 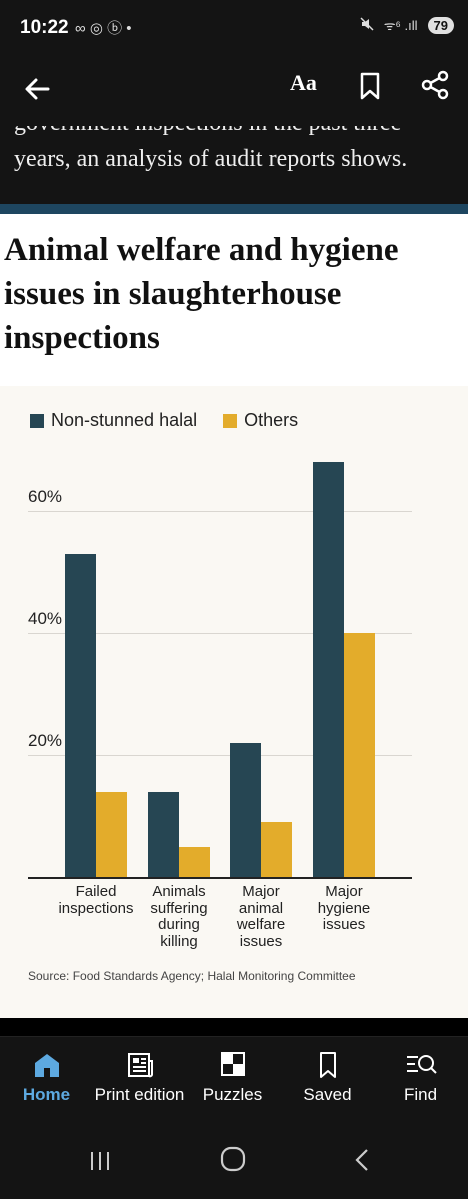 What do you see at coordinates (440, 25) in the screenshot?
I see `battery-badge: 79` at bounding box center [440, 25].